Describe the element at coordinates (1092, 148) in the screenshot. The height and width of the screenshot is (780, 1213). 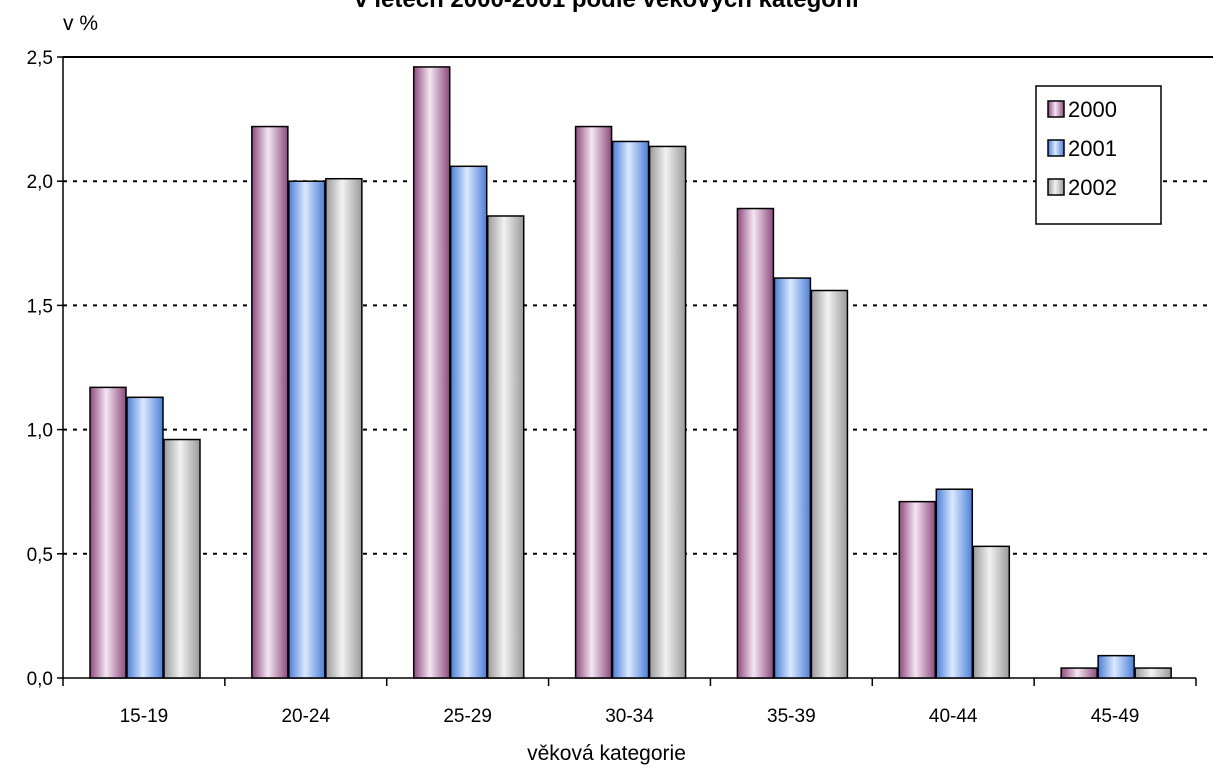
I see `legend-label-2001: 2001` at that location.